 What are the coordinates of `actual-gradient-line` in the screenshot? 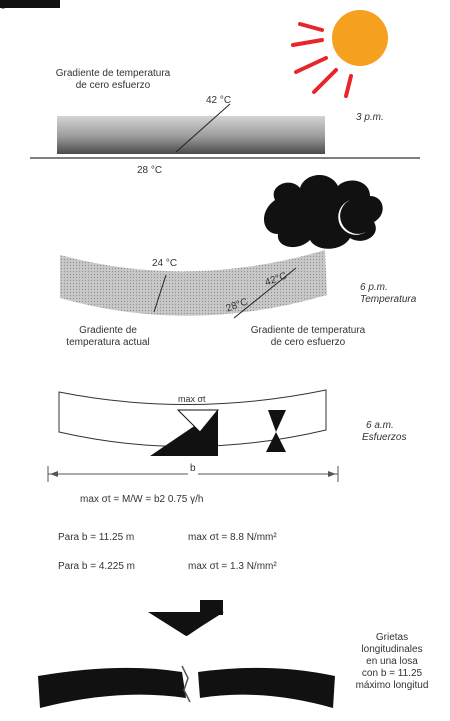 It's located at (160, 293).